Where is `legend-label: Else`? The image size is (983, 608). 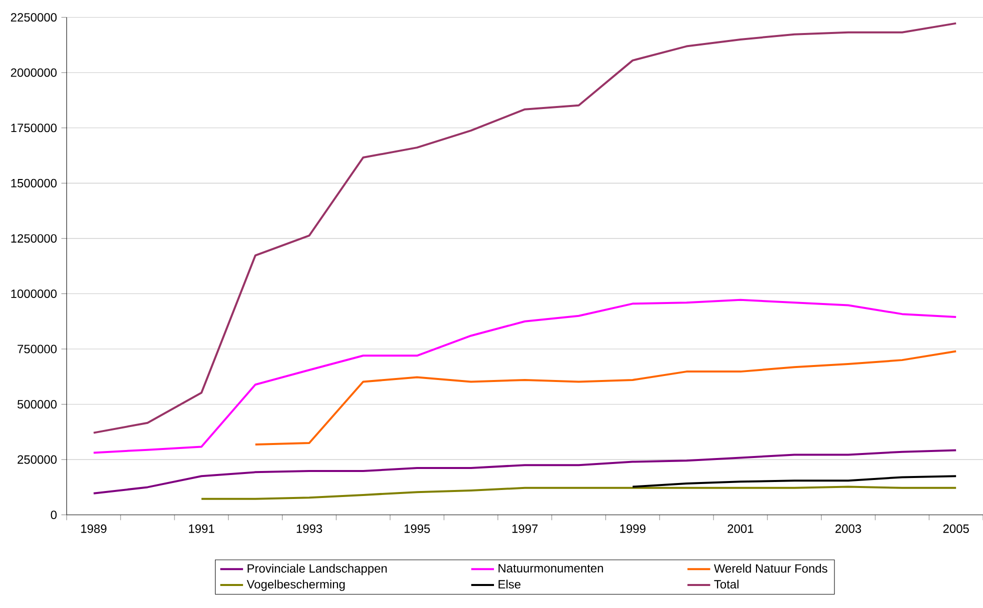
legend-label: Else is located at coordinates (509, 584).